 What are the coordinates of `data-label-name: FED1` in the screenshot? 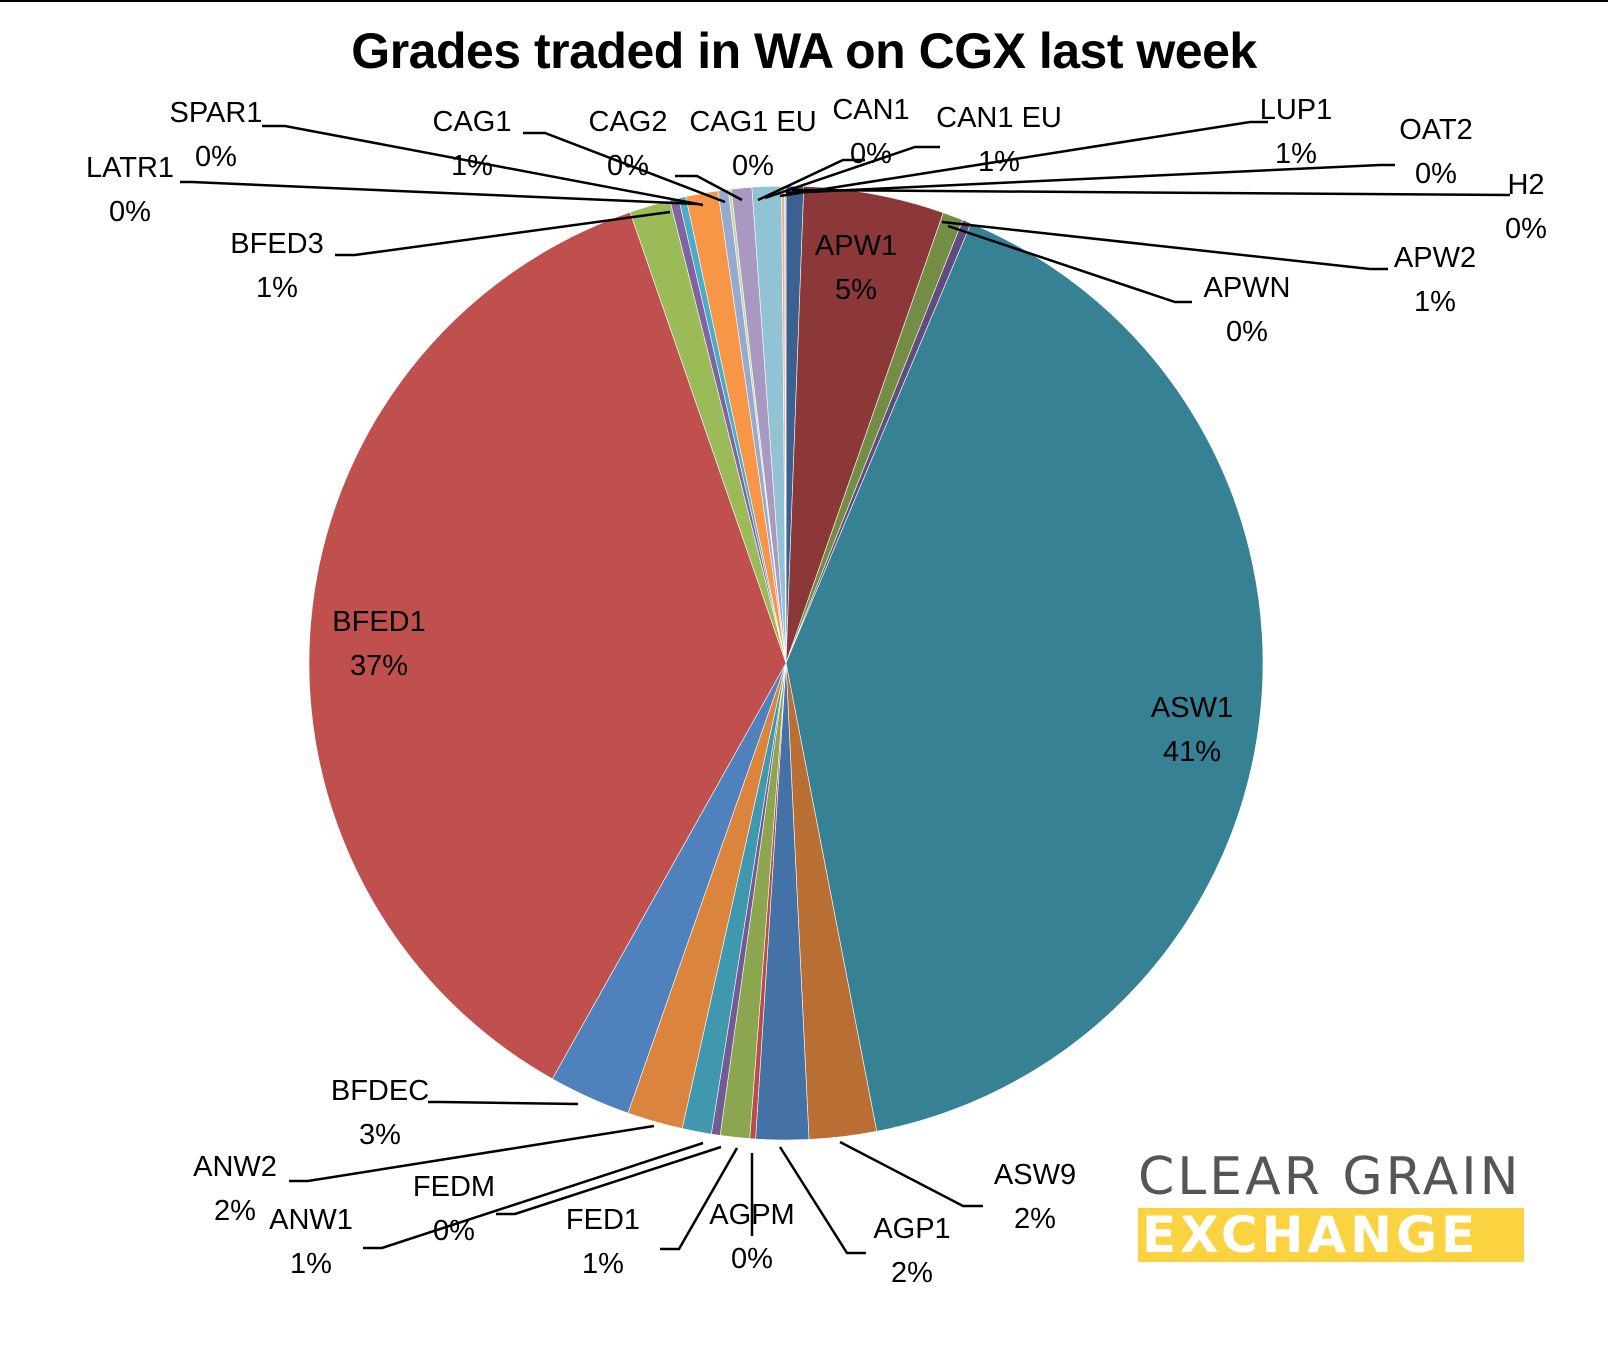 It's located at (603, 1220).